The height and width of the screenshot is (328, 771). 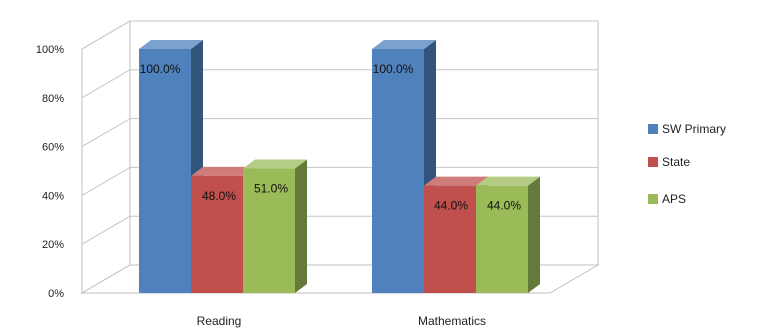 I want to click on data-label: 51.0%, so click(x=271, y=189).